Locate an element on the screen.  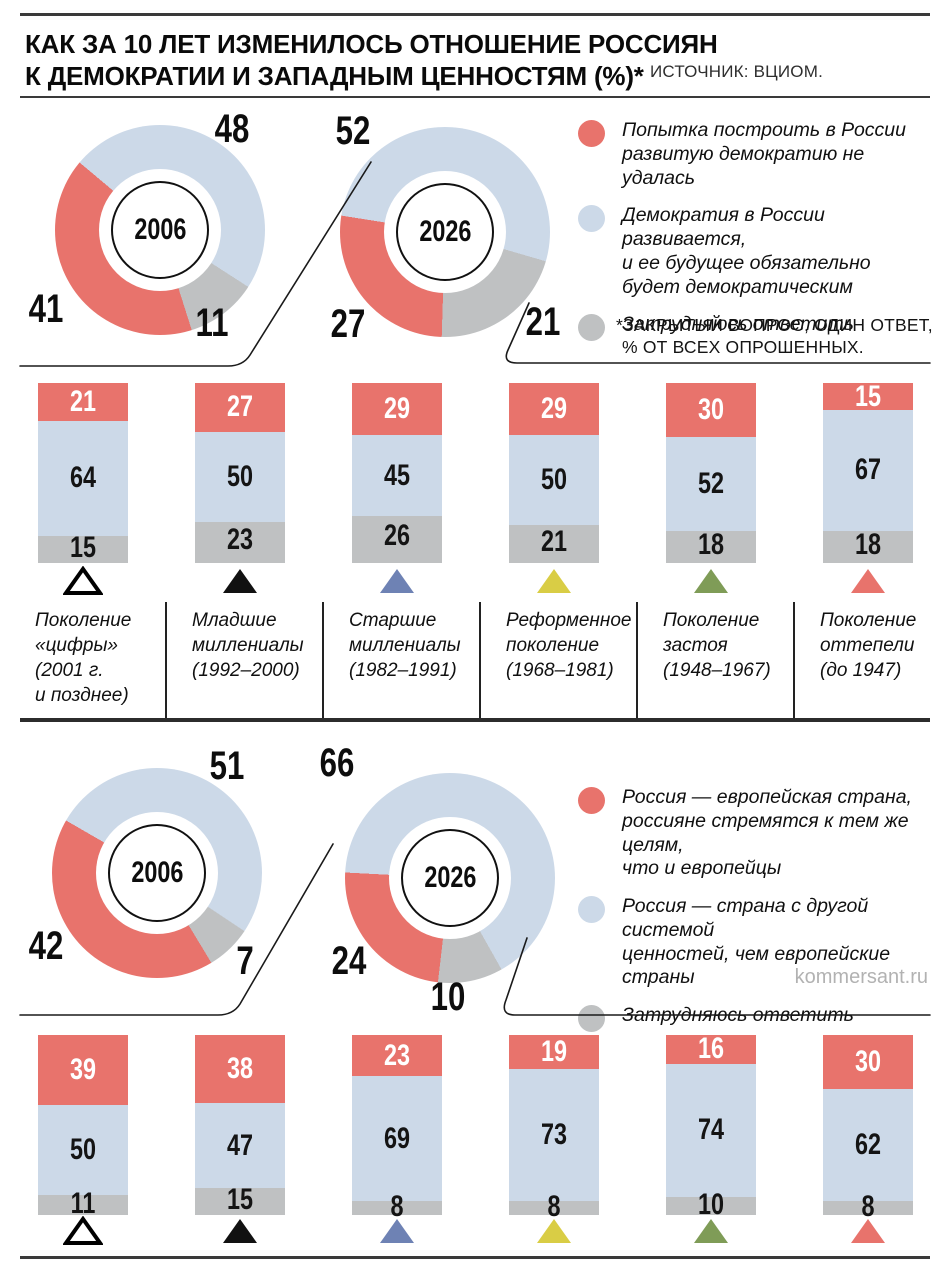
stacked-bar-generation-6: 15 67 18 is located at coordinates (868, 471).